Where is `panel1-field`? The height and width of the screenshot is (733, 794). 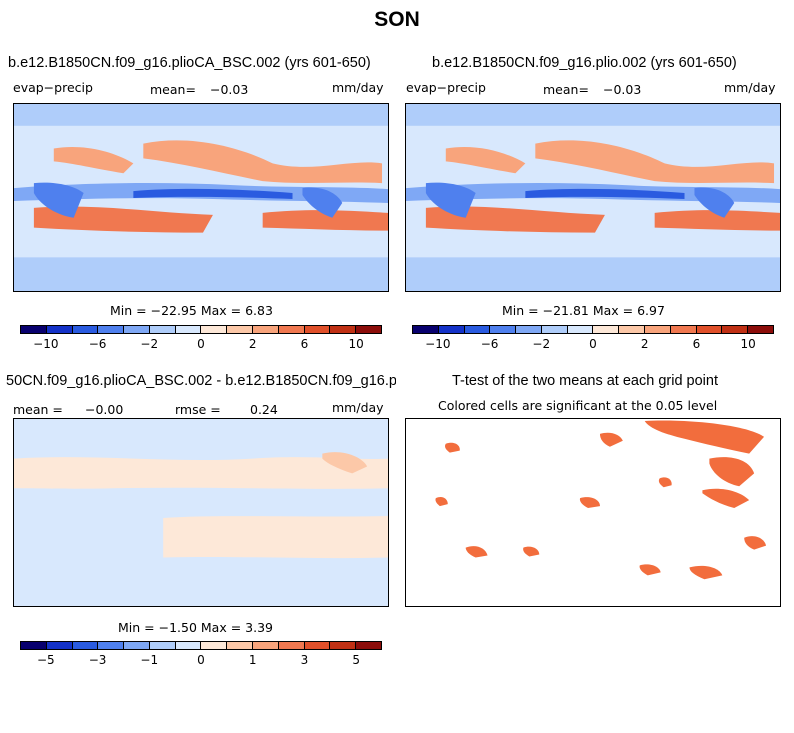 panel1-field is located at coordinates (201, 197).